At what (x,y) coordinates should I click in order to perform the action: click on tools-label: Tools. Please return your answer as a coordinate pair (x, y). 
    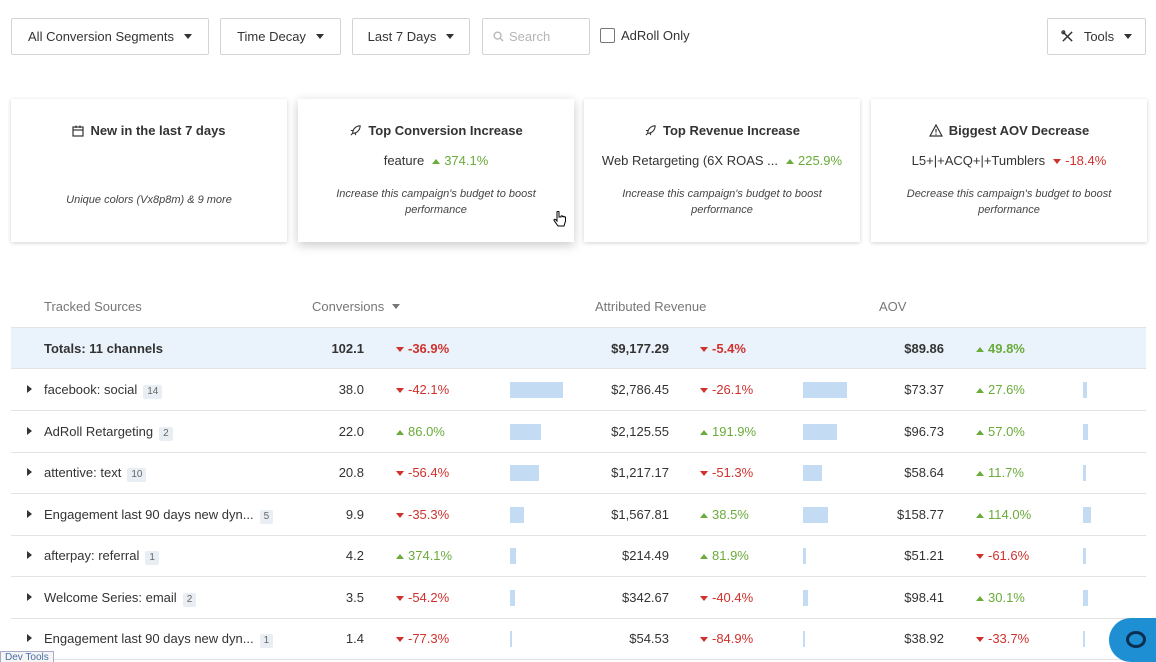
    Looking at the image, I should click on (1099, 36).